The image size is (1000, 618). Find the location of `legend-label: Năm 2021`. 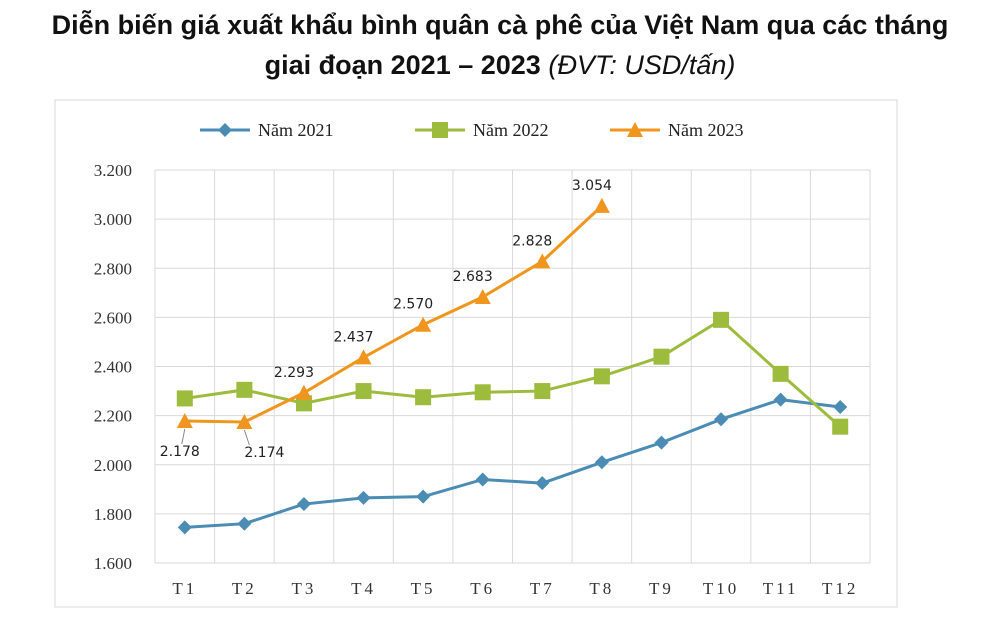

legend-label: Năm 2021 is located at coordinates (296, 130).